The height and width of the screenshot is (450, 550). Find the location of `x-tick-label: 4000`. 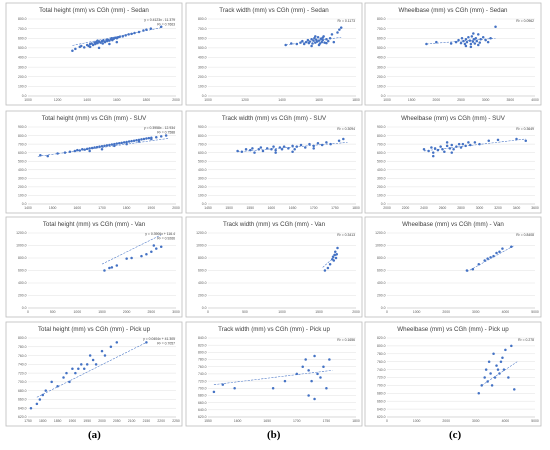

x-tick-label: 4000 is located at coordinates (535, 100).